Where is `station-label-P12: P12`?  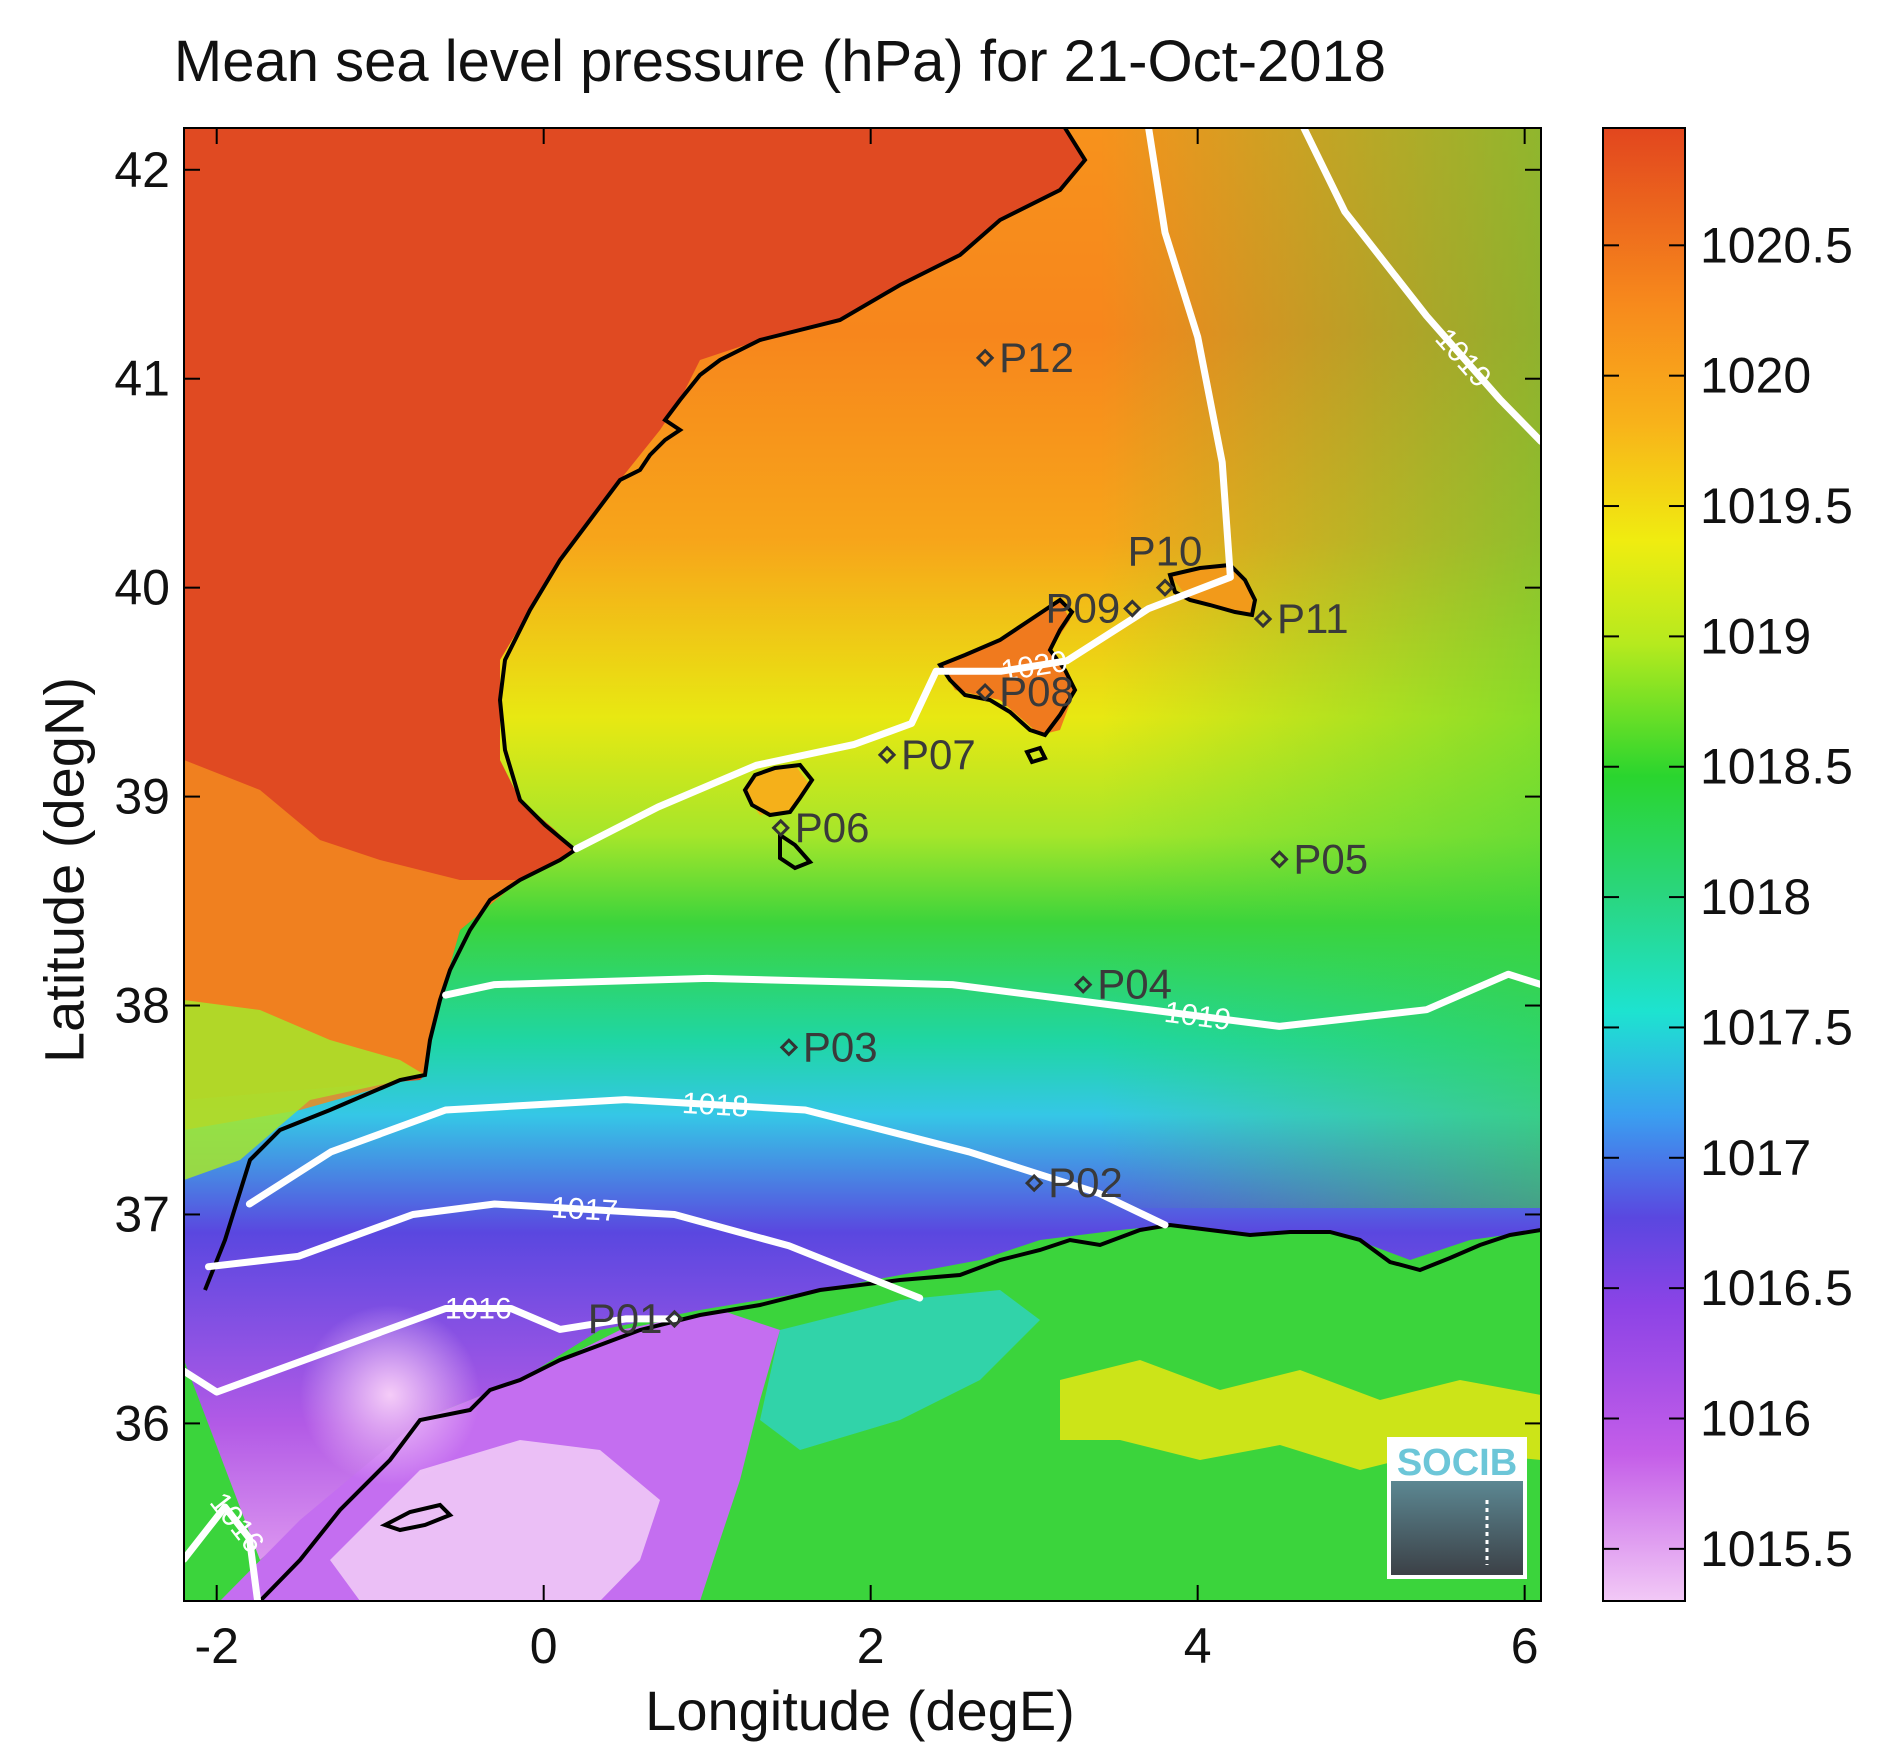 station-label-P12: P12 is located at coordinates (1036, 357).